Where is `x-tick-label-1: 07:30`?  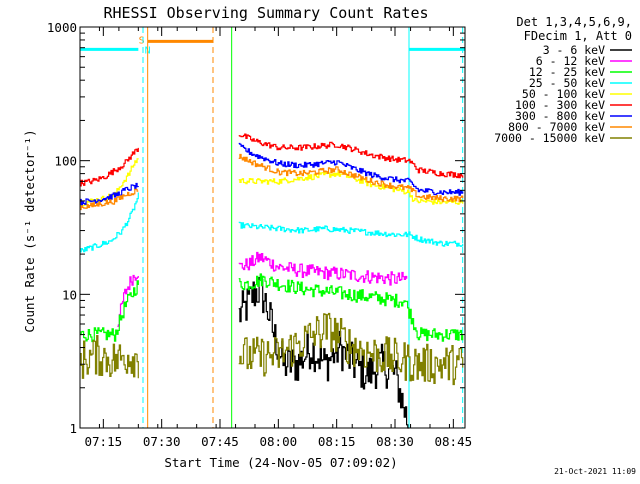
x-tick-label-1: 07:30 is located at coordinates (162, 441).